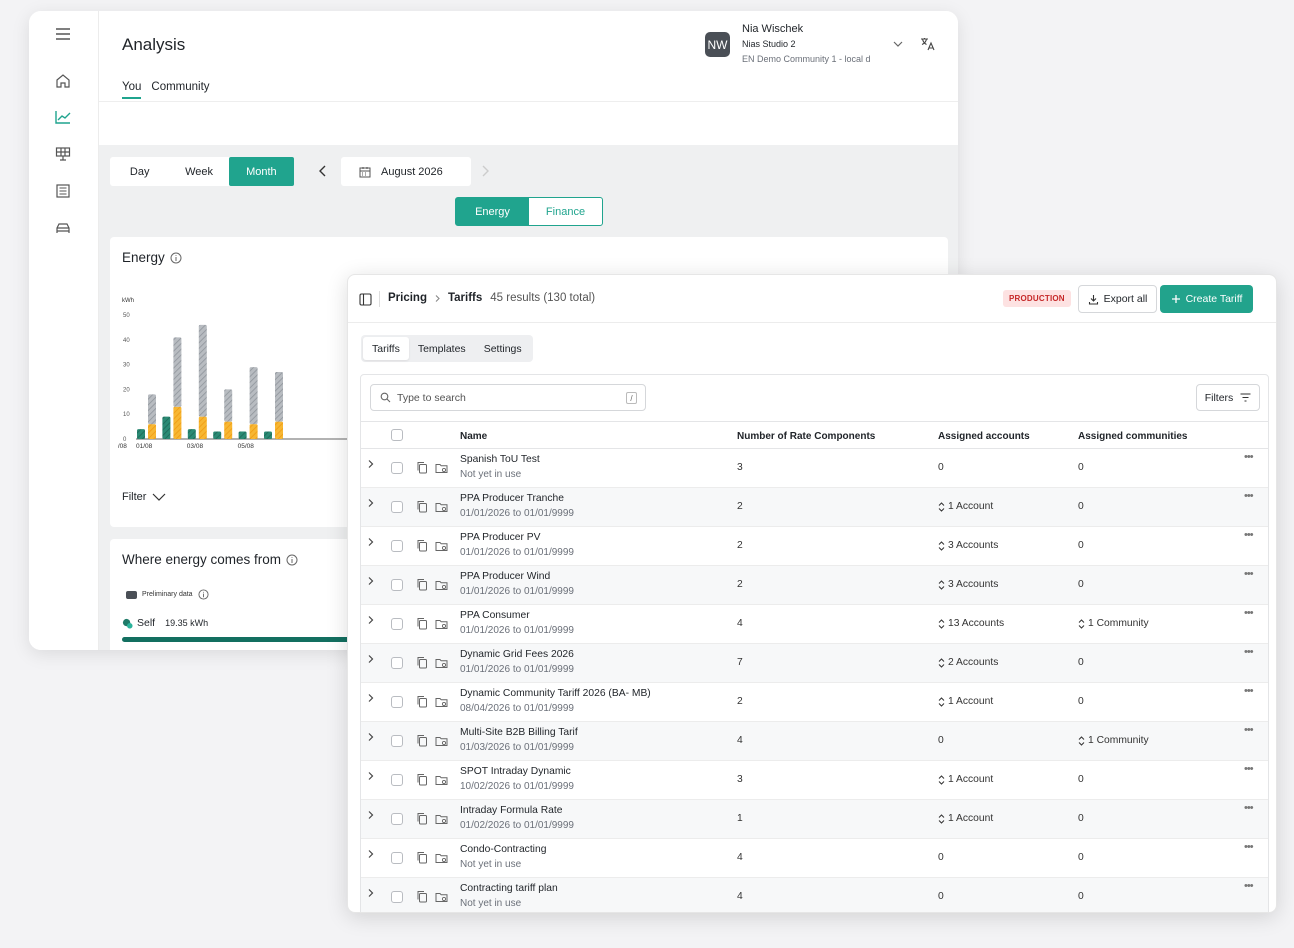  What do you see at coordinates (973, 662) in the screenshot?
I see `assigned-accounts-value: 2 Accounts` at bounding box center [973, 662].